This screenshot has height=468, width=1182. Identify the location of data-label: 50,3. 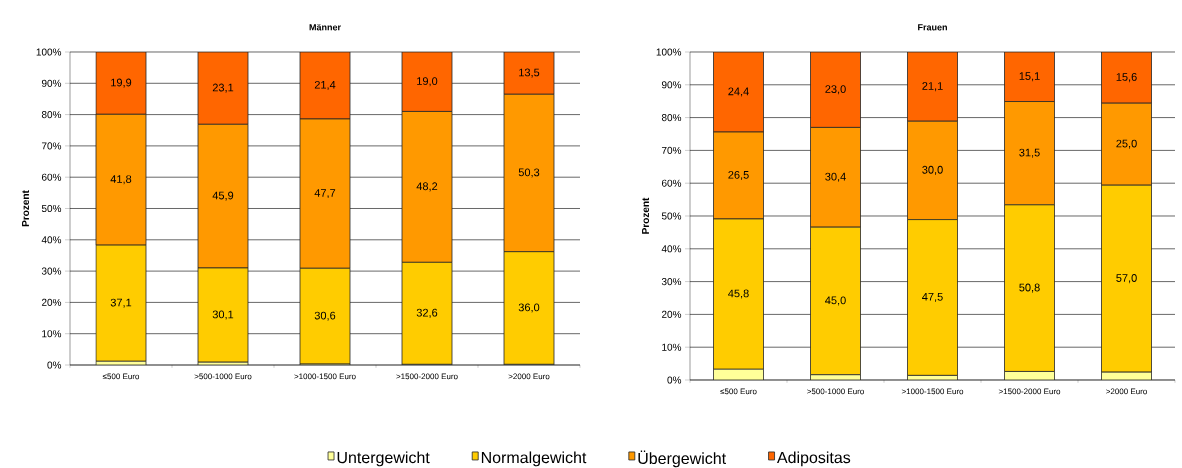
(529, 173).